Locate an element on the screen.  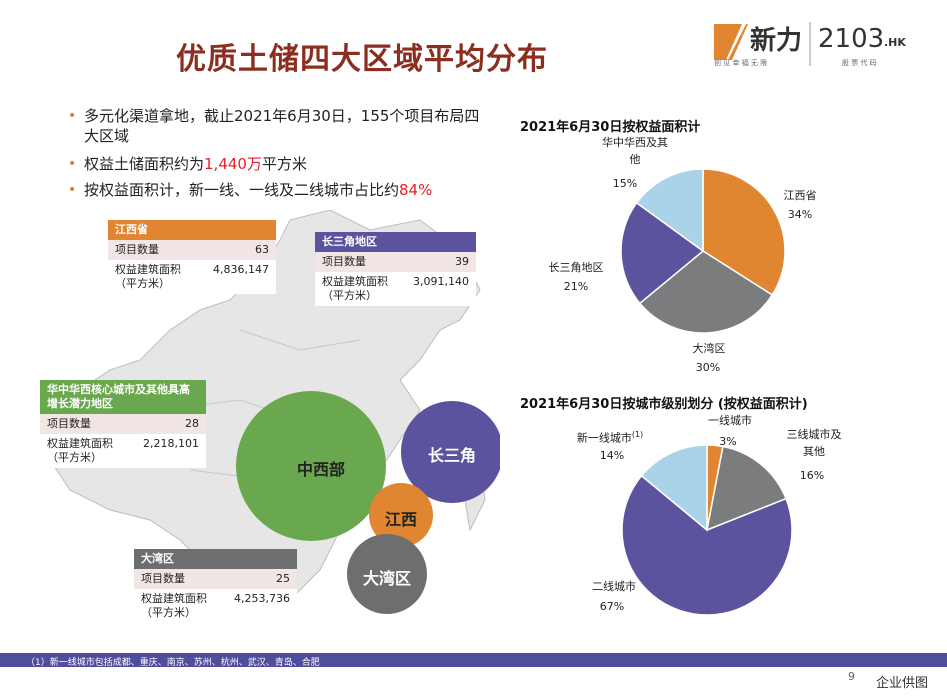
pie2-title: 2021年6月30日按城市级别划分 (按权益面积计) is located at coordinates (664, 404).